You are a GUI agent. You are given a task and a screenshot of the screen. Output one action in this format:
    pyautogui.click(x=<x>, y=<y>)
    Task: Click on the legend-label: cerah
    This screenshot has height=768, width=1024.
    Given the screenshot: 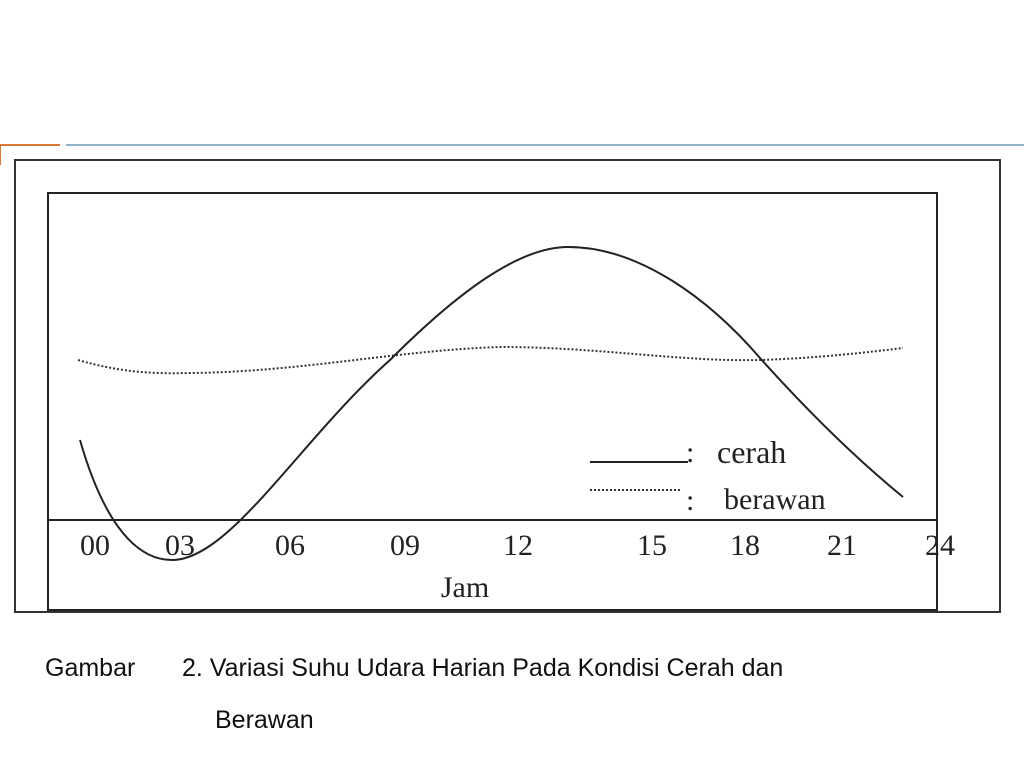 What is the action you would take?
    pyautogui.click(x=751, y=452)
    